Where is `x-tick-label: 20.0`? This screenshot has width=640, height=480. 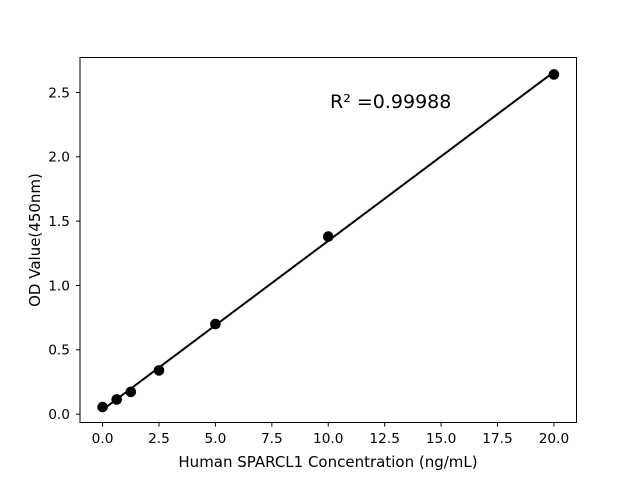 x-tick-label: 20.0 is located at coordinates (554, 439).